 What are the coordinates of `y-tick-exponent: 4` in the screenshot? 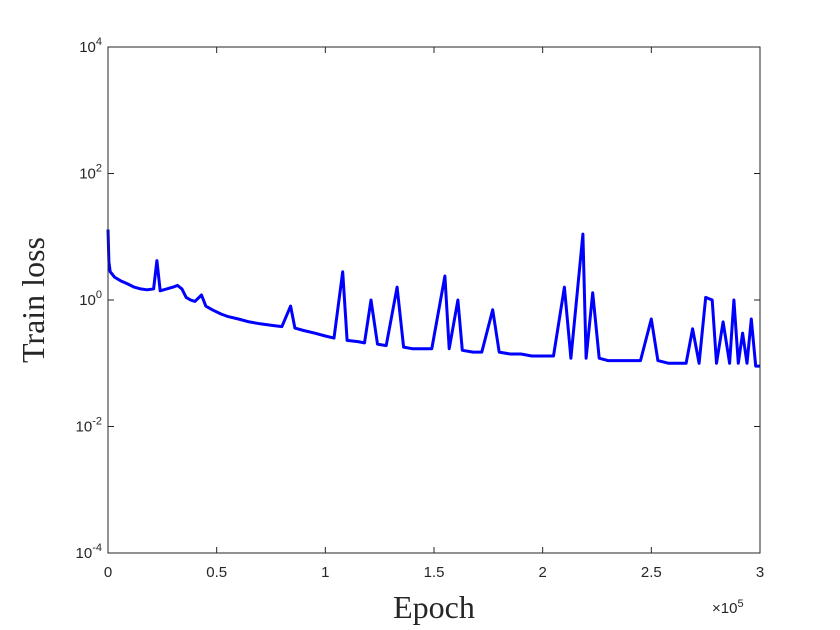 It's located at (99, 42).